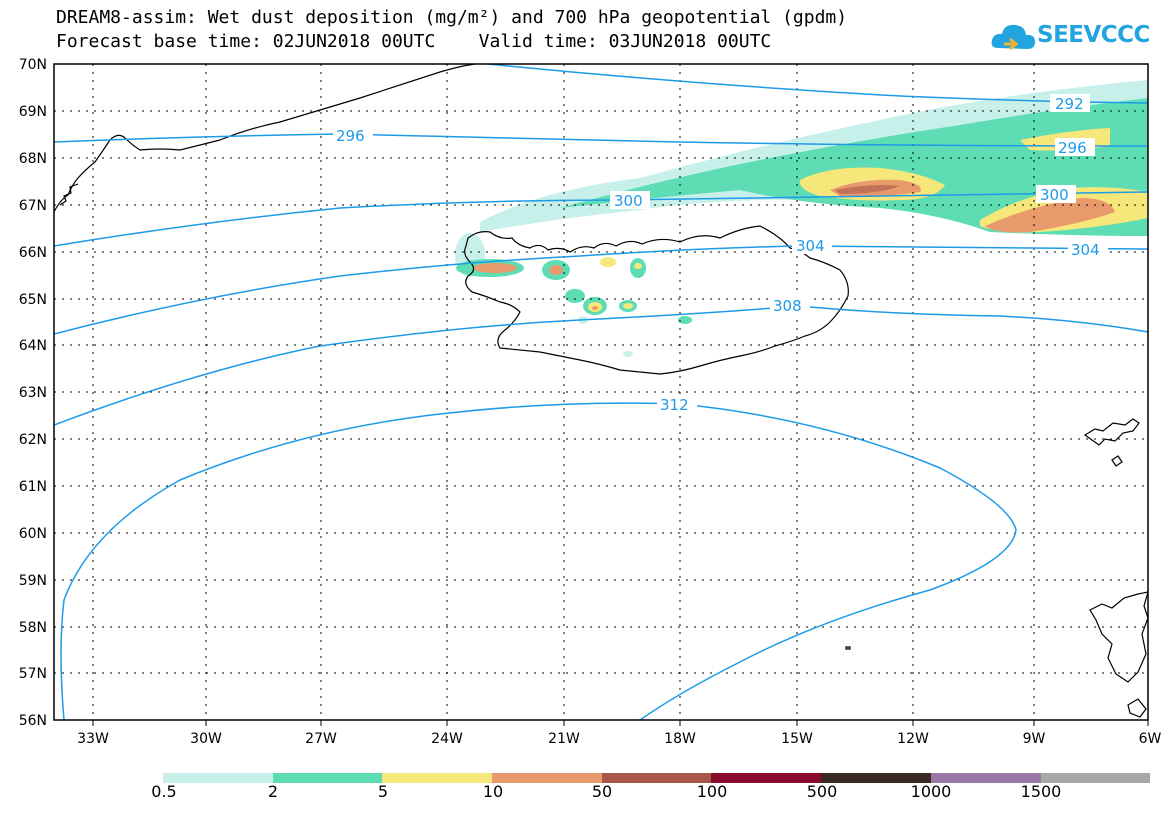 The image size is (1175, 815). Describe the element at coordinates (1093, 35) in the screenshot. I see `logo-text: SEEVCCC` at that location.